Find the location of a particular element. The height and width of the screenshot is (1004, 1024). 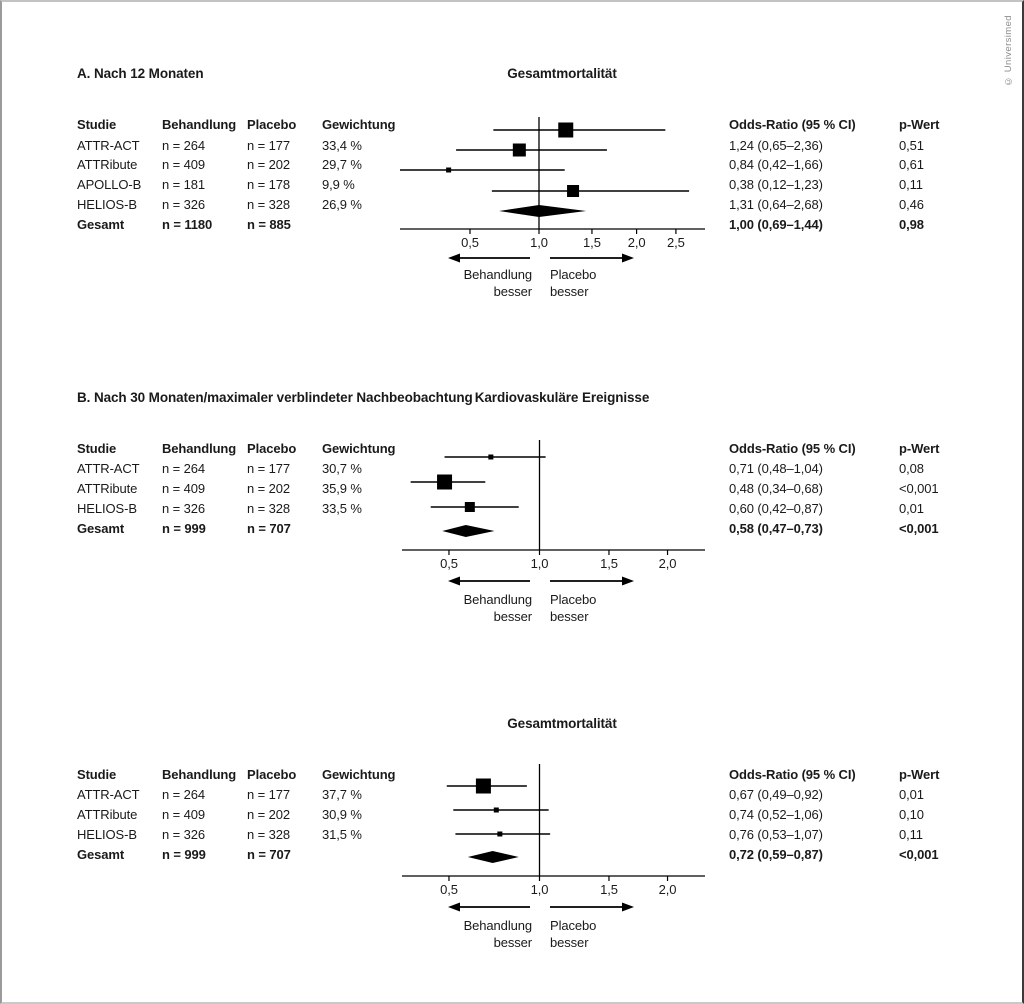

weight-cell: 30,9 % is located at coordinates (342, 814).